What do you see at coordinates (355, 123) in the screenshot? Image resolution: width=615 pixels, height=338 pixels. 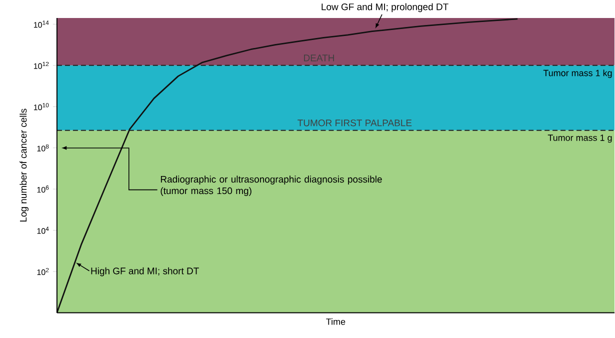 I see `band-label: TUMOR FIRST PALPABLE` at bounding box center [355, 123].